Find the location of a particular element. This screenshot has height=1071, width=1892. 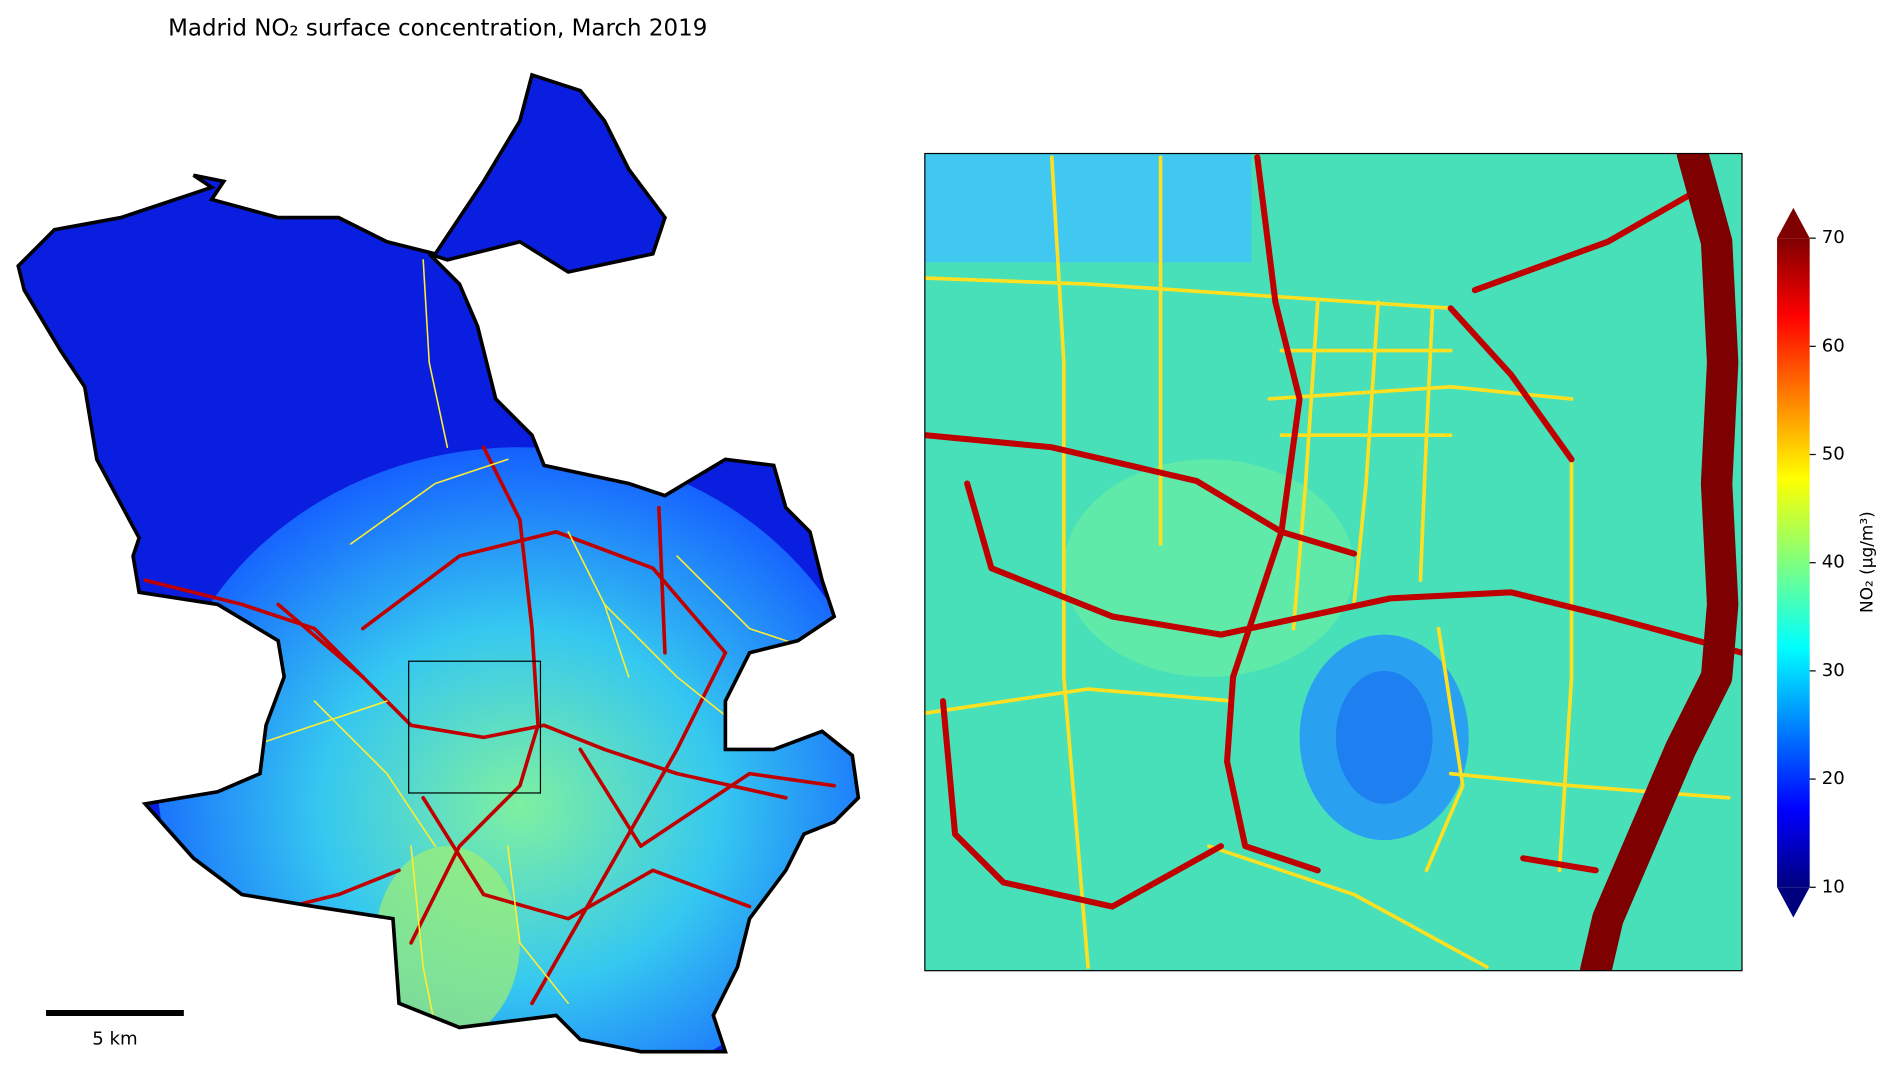

colorbar-tick-label: 50 is located at coordinates (1833, 454).